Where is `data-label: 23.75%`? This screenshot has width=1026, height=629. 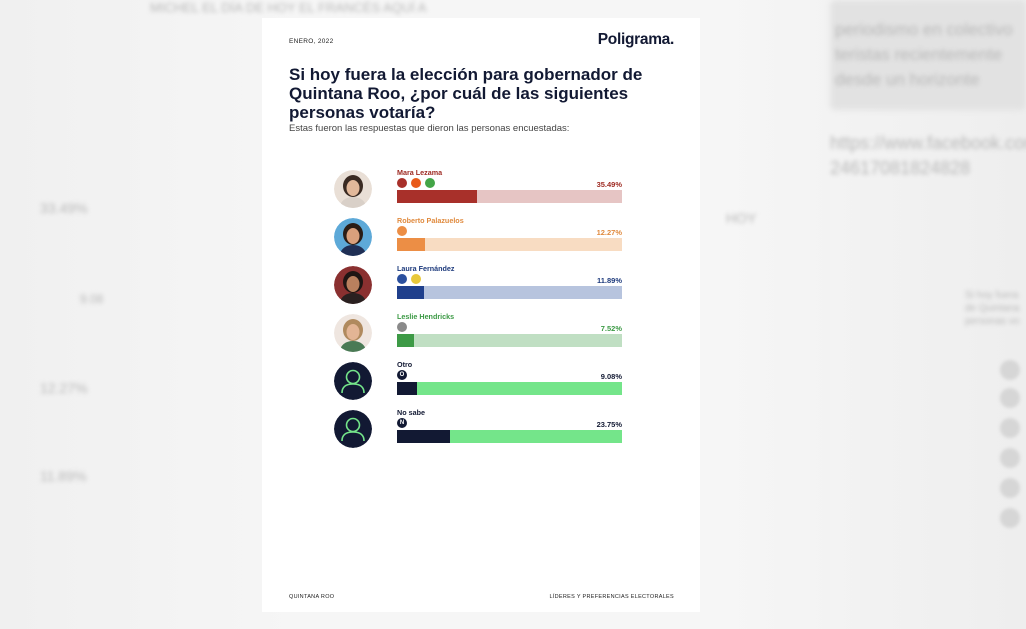 data-label: 23.75% is located at coordinates (609, 424).